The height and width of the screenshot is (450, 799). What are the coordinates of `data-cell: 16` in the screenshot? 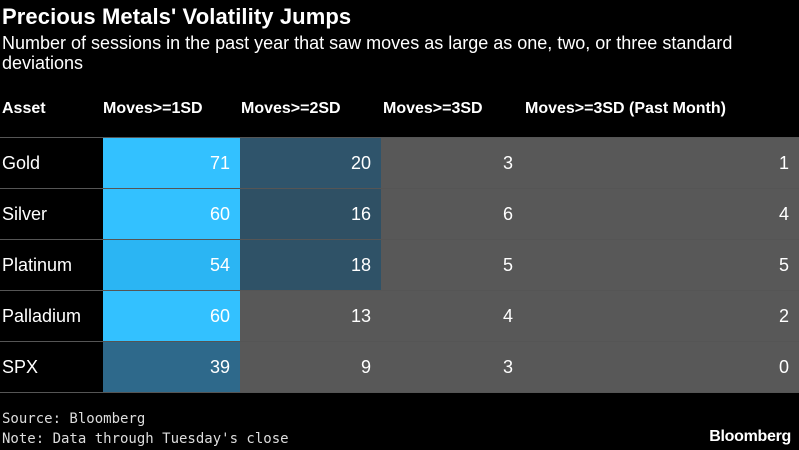 It's located at (310, 214).